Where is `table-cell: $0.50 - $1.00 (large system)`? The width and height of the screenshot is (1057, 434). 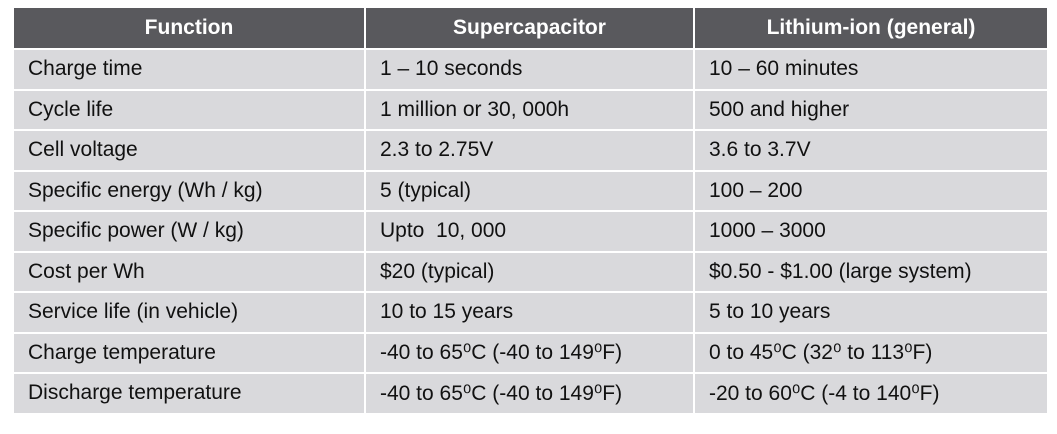
table-cell: $0.50 - $1.00 (large system) is located at coordinates (871, 271).